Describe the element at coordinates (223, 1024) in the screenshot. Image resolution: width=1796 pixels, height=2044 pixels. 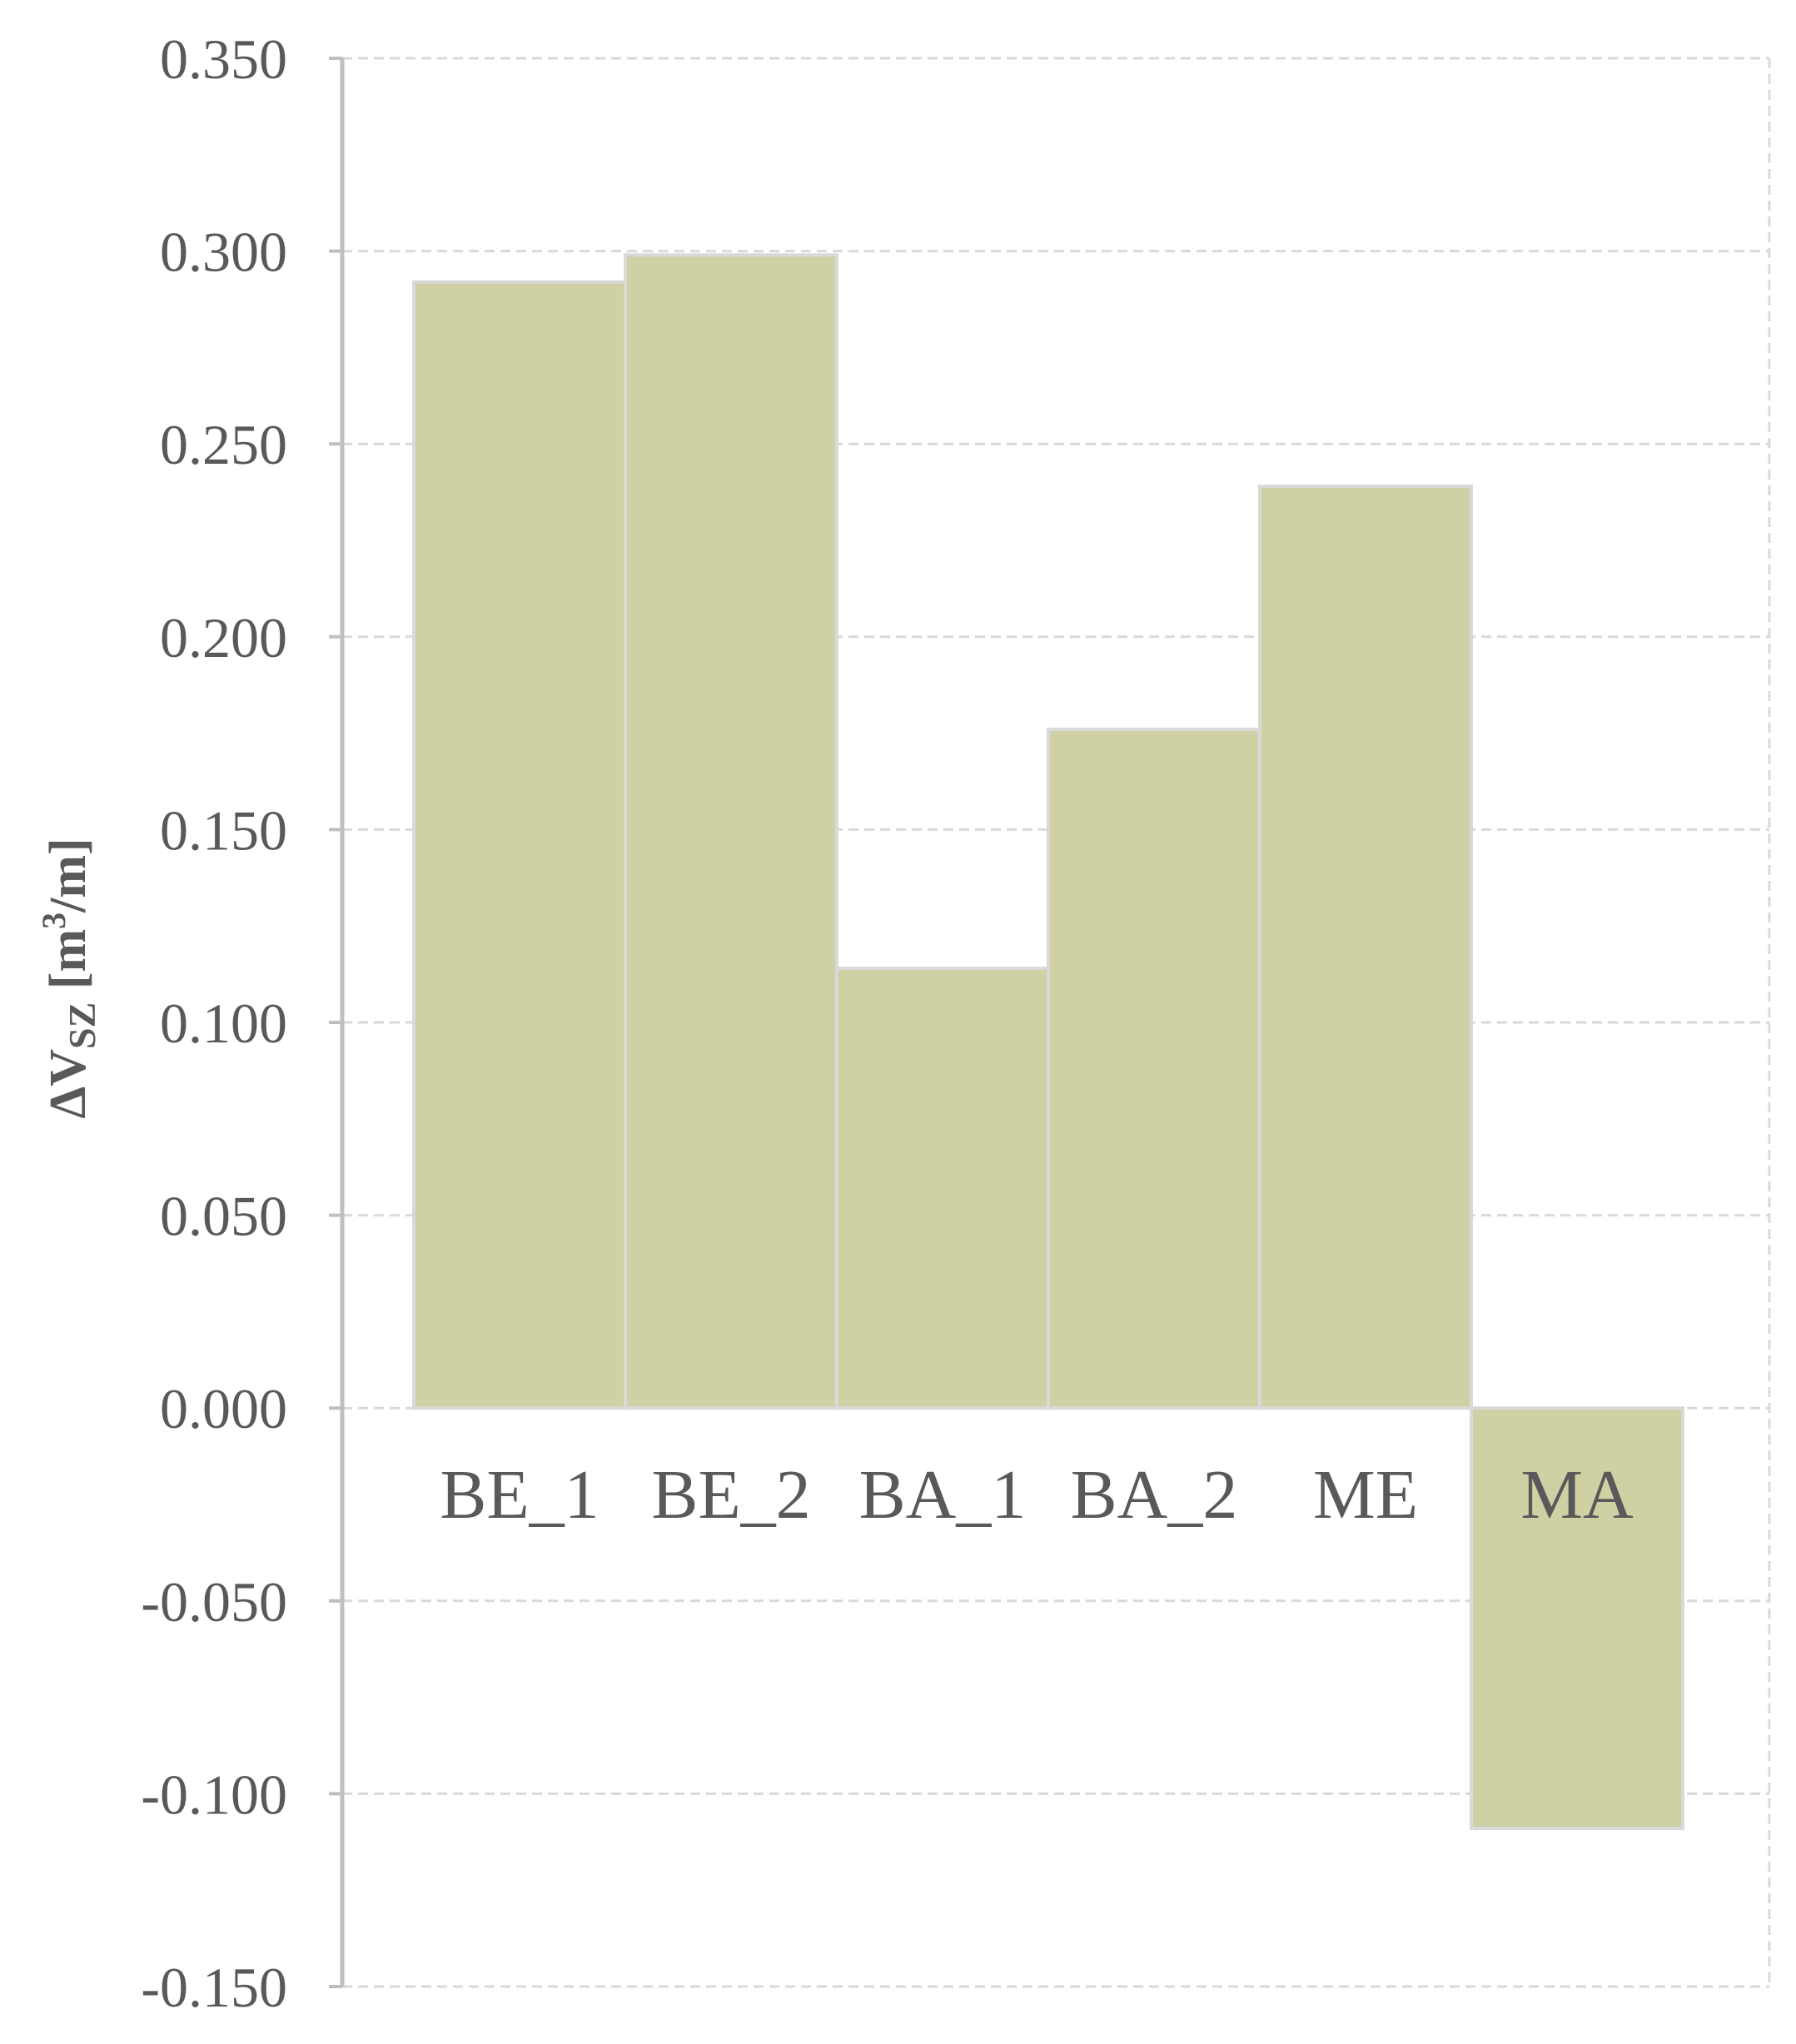
I see `y-tick-label: 0.100` at that location.